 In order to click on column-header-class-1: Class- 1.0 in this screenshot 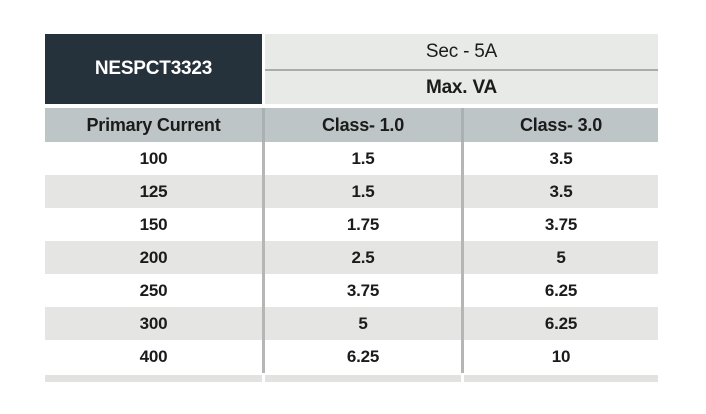, I will do `click(363, 125)`.